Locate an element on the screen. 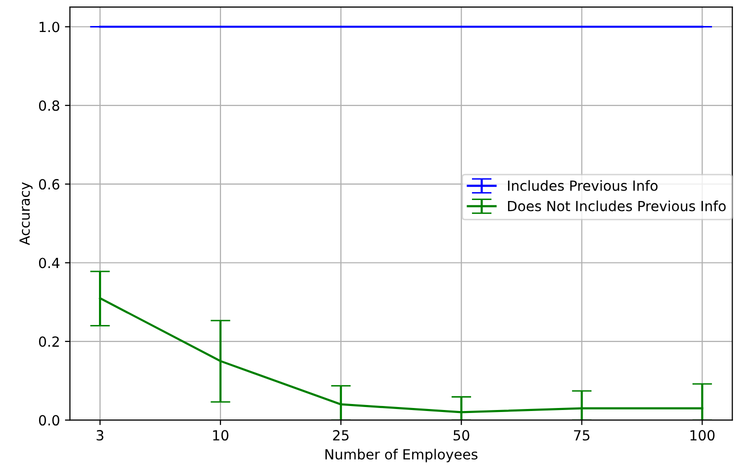 This screenshot has height=472, width=736. x-tick-label: 25 is located at coordinates (341, 435).